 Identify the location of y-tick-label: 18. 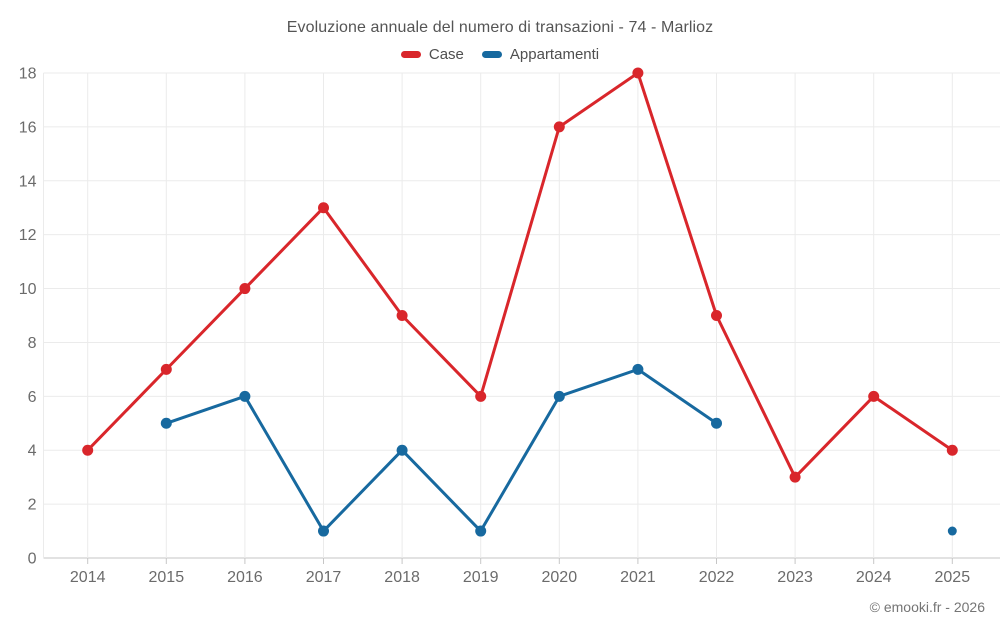
(28, 74).